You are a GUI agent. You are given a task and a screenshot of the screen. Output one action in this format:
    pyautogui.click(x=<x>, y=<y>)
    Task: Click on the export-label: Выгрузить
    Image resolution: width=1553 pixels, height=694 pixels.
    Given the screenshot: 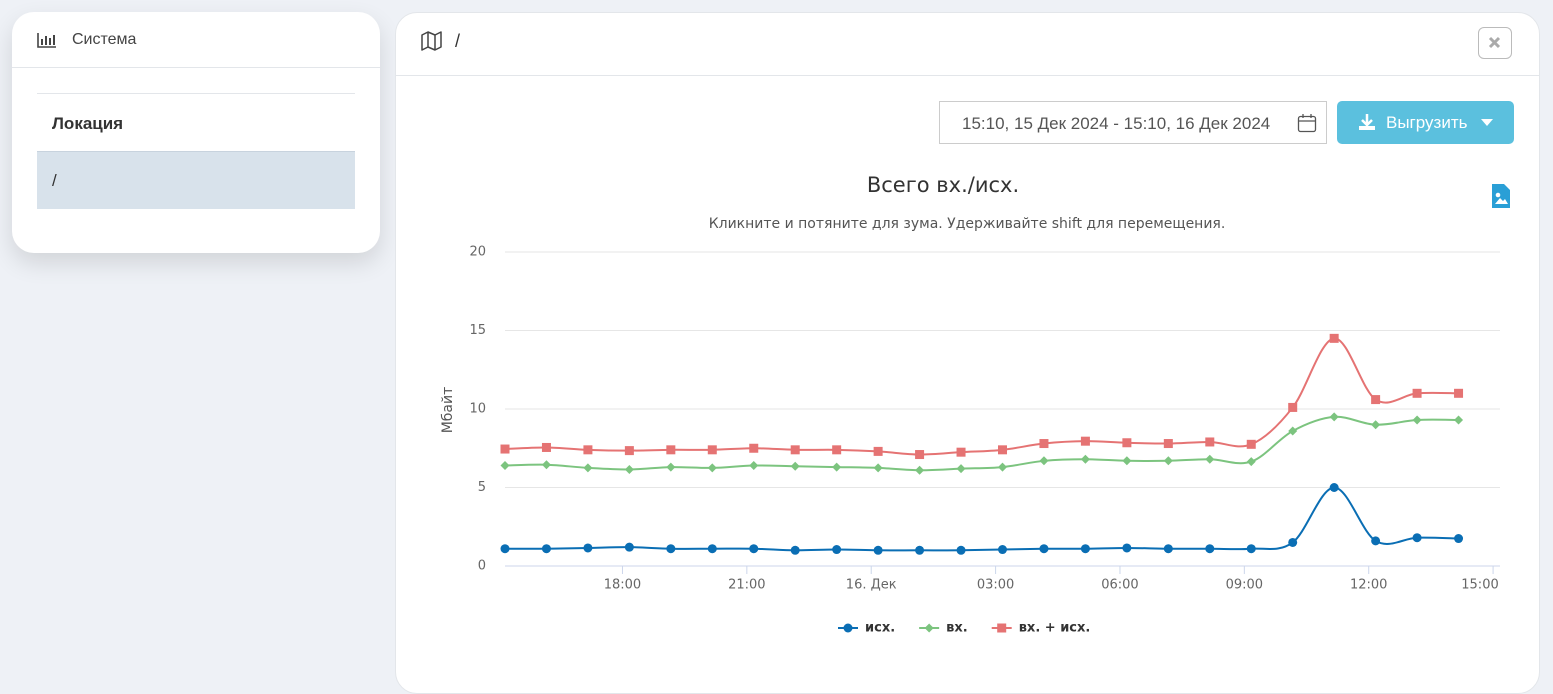 What is the action you would take?
    pyautogui.click(x=1427, y=122)
    